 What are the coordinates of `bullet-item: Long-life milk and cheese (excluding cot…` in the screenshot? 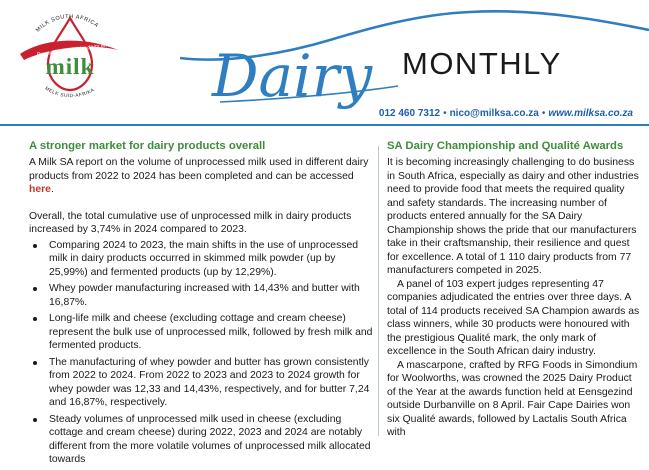 It's located at (203, 332).